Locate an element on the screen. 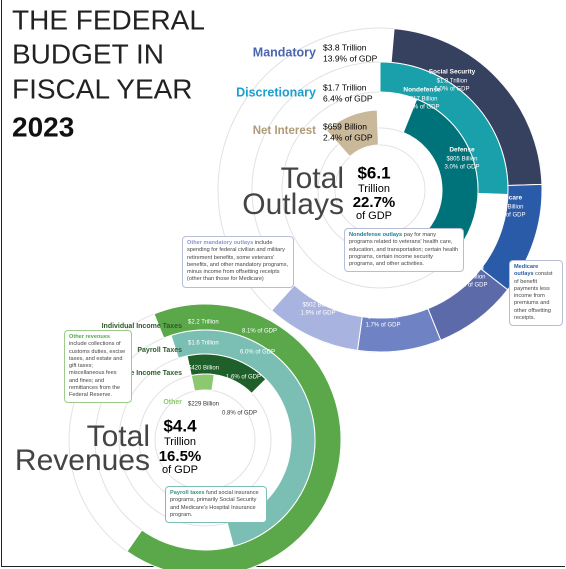  legend-amount: $1.7 Trillion is located at coordinates (345, 87).